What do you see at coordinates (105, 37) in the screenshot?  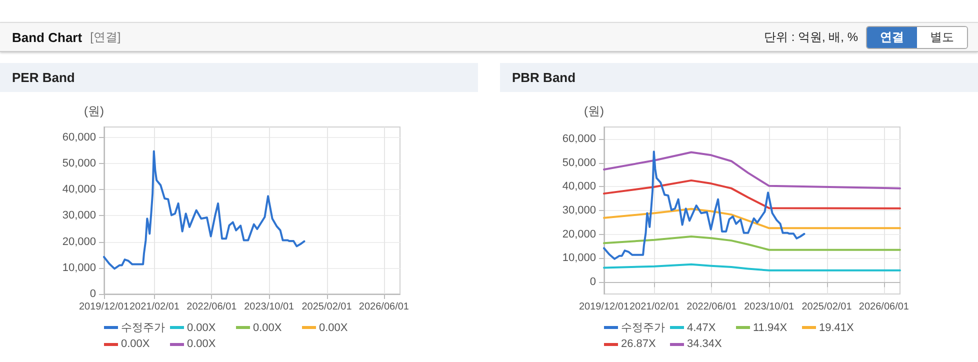 I see `text: [연결]` at bounding box center [105, 37].